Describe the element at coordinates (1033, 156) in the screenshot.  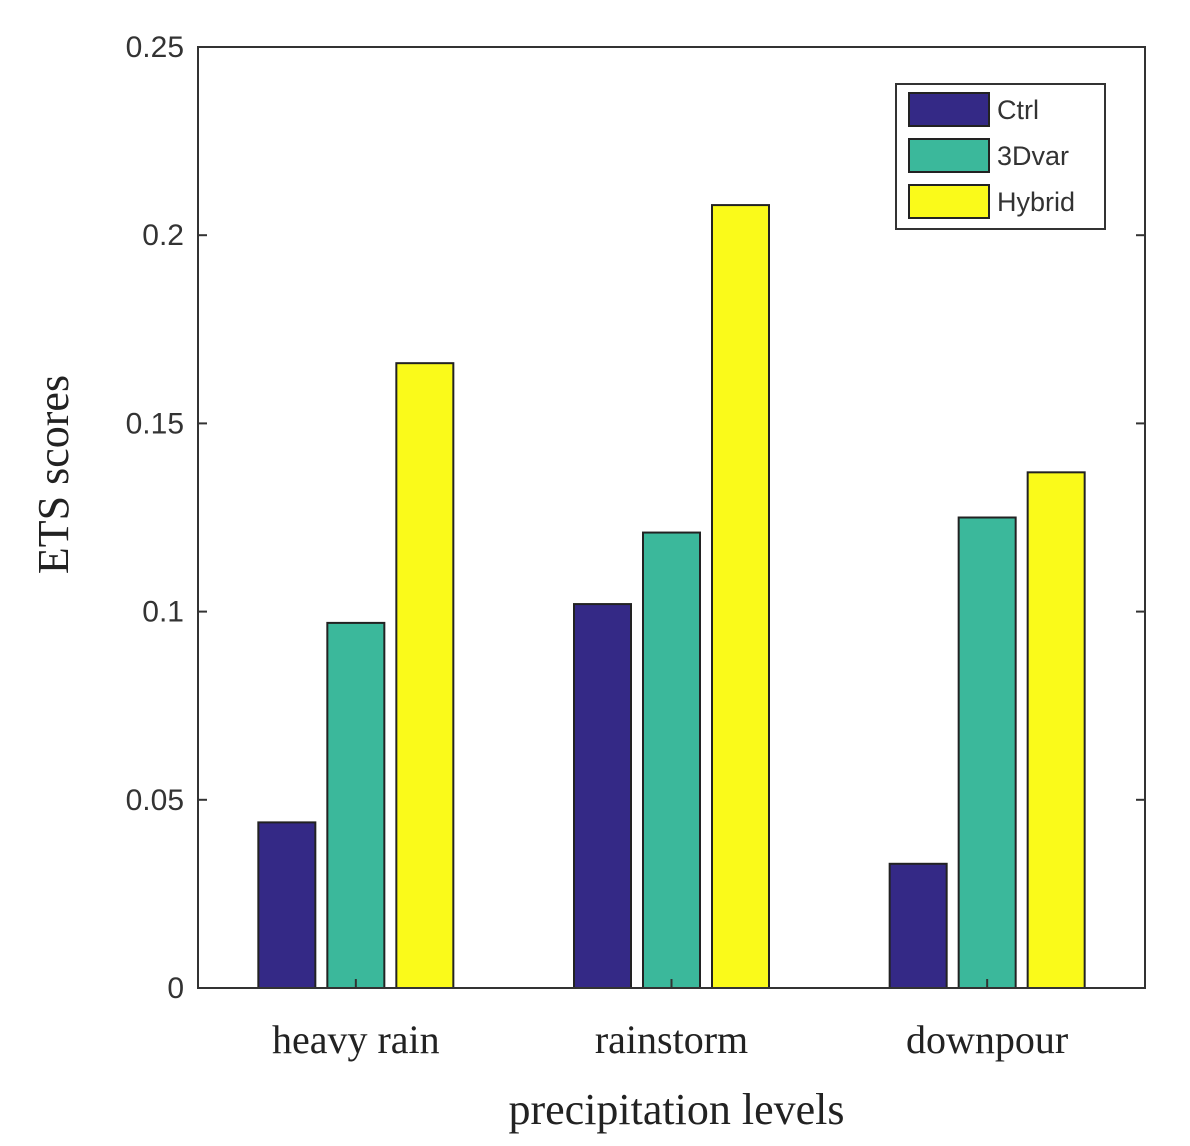
I see `legend-label-3dvar: 3Dvar` at that location.